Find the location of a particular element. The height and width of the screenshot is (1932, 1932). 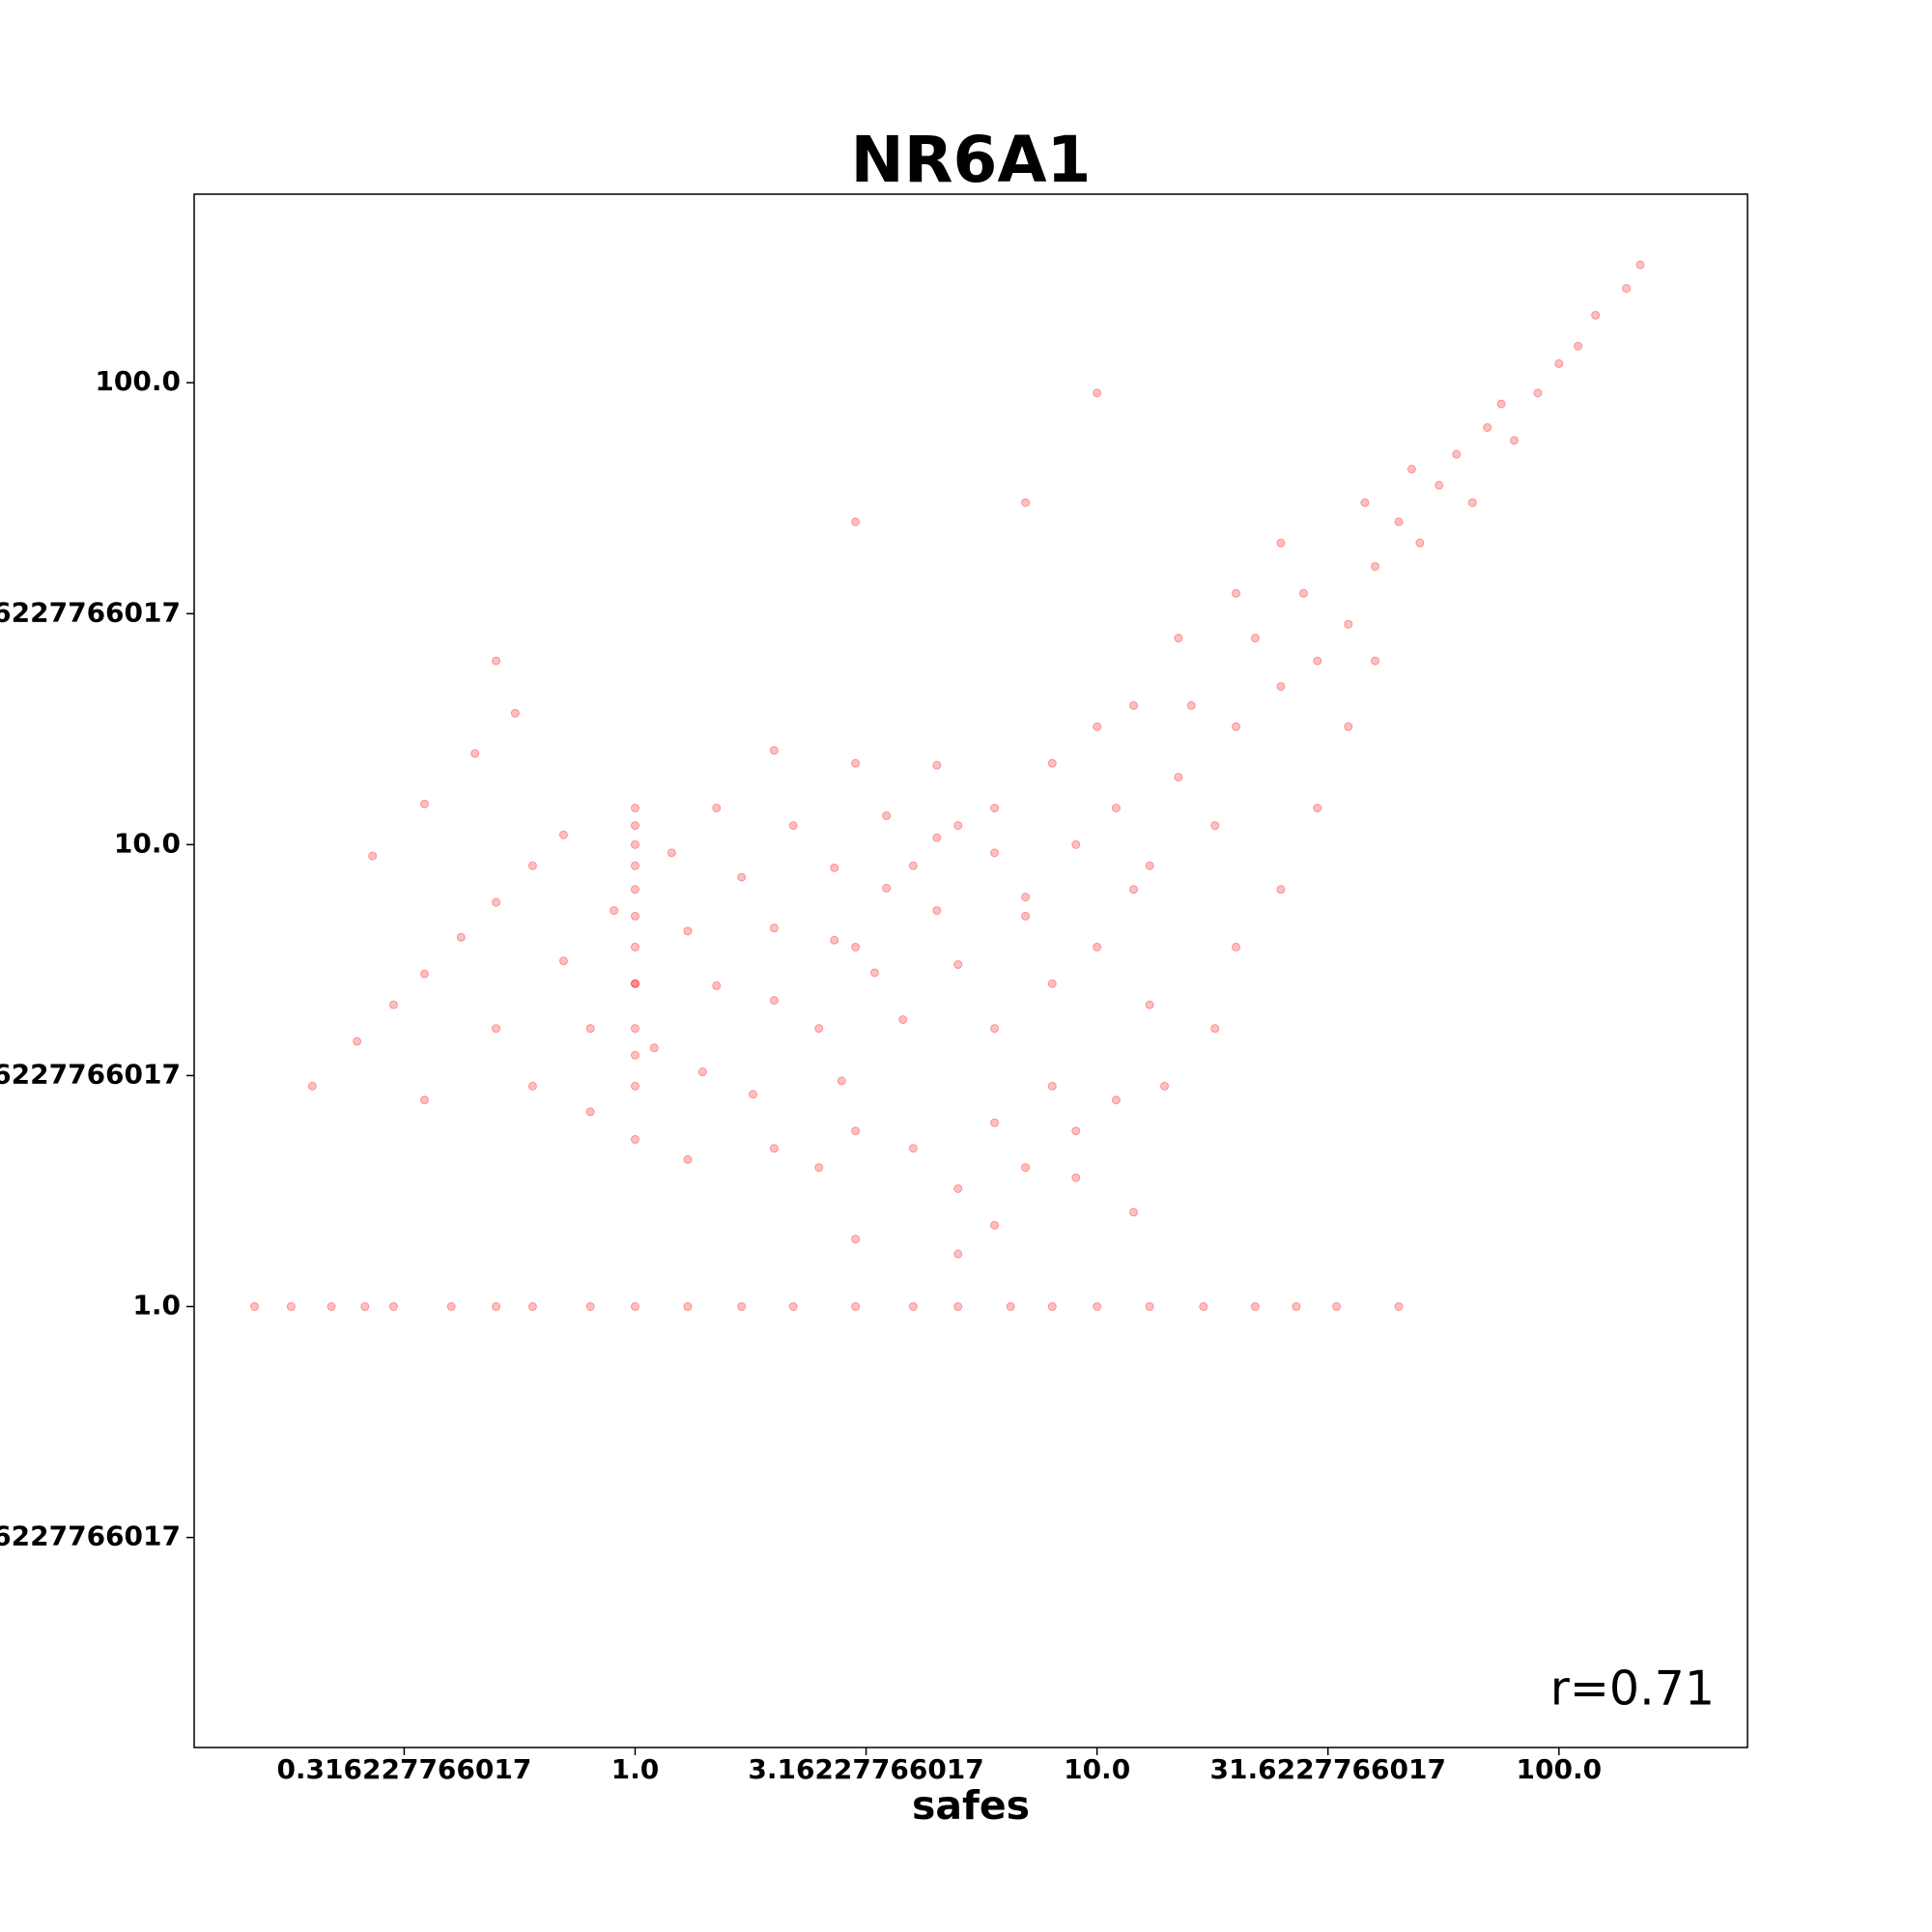

y-tick-label: 31.6227766017 is located at coordinates (90, 612).